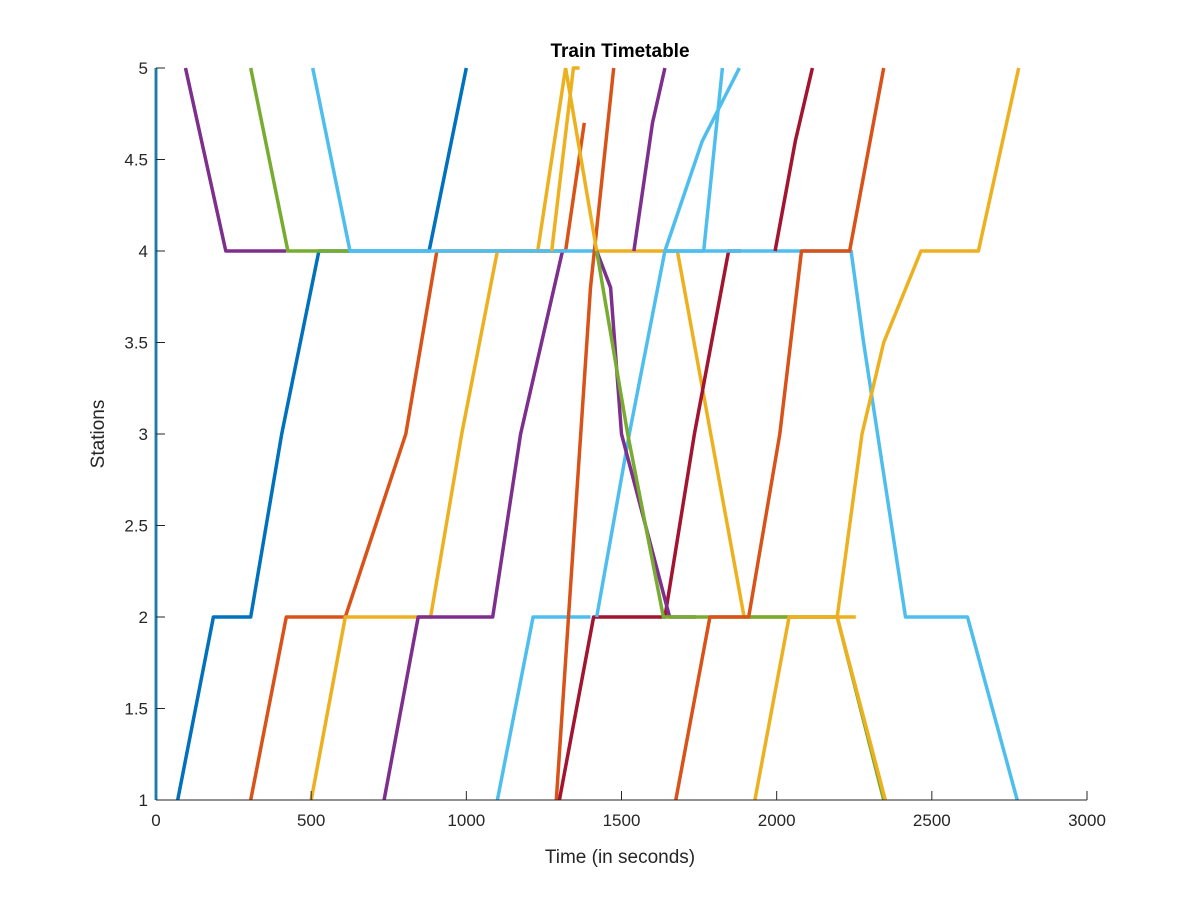 The width and height of the screenshot is (1200, 905). I want to click on x-tick-label: 0, so click(155, 820).